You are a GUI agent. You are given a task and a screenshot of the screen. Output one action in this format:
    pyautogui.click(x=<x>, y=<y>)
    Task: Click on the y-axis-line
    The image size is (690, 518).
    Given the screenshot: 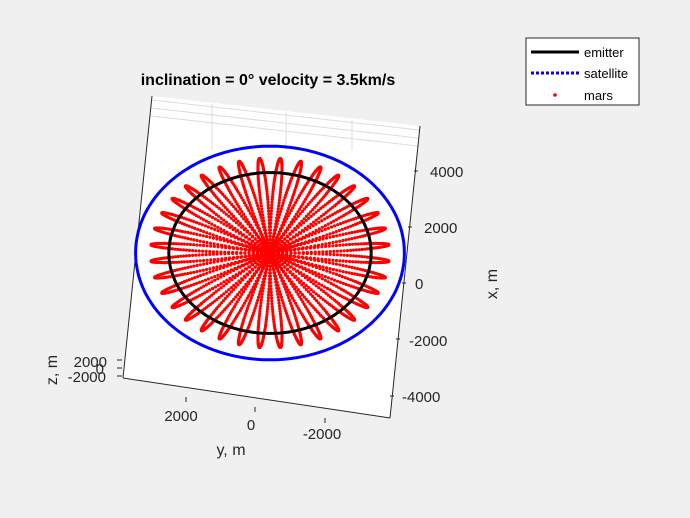 What is the action you would take?
    pyautogui.click(x=256, y=398)
    